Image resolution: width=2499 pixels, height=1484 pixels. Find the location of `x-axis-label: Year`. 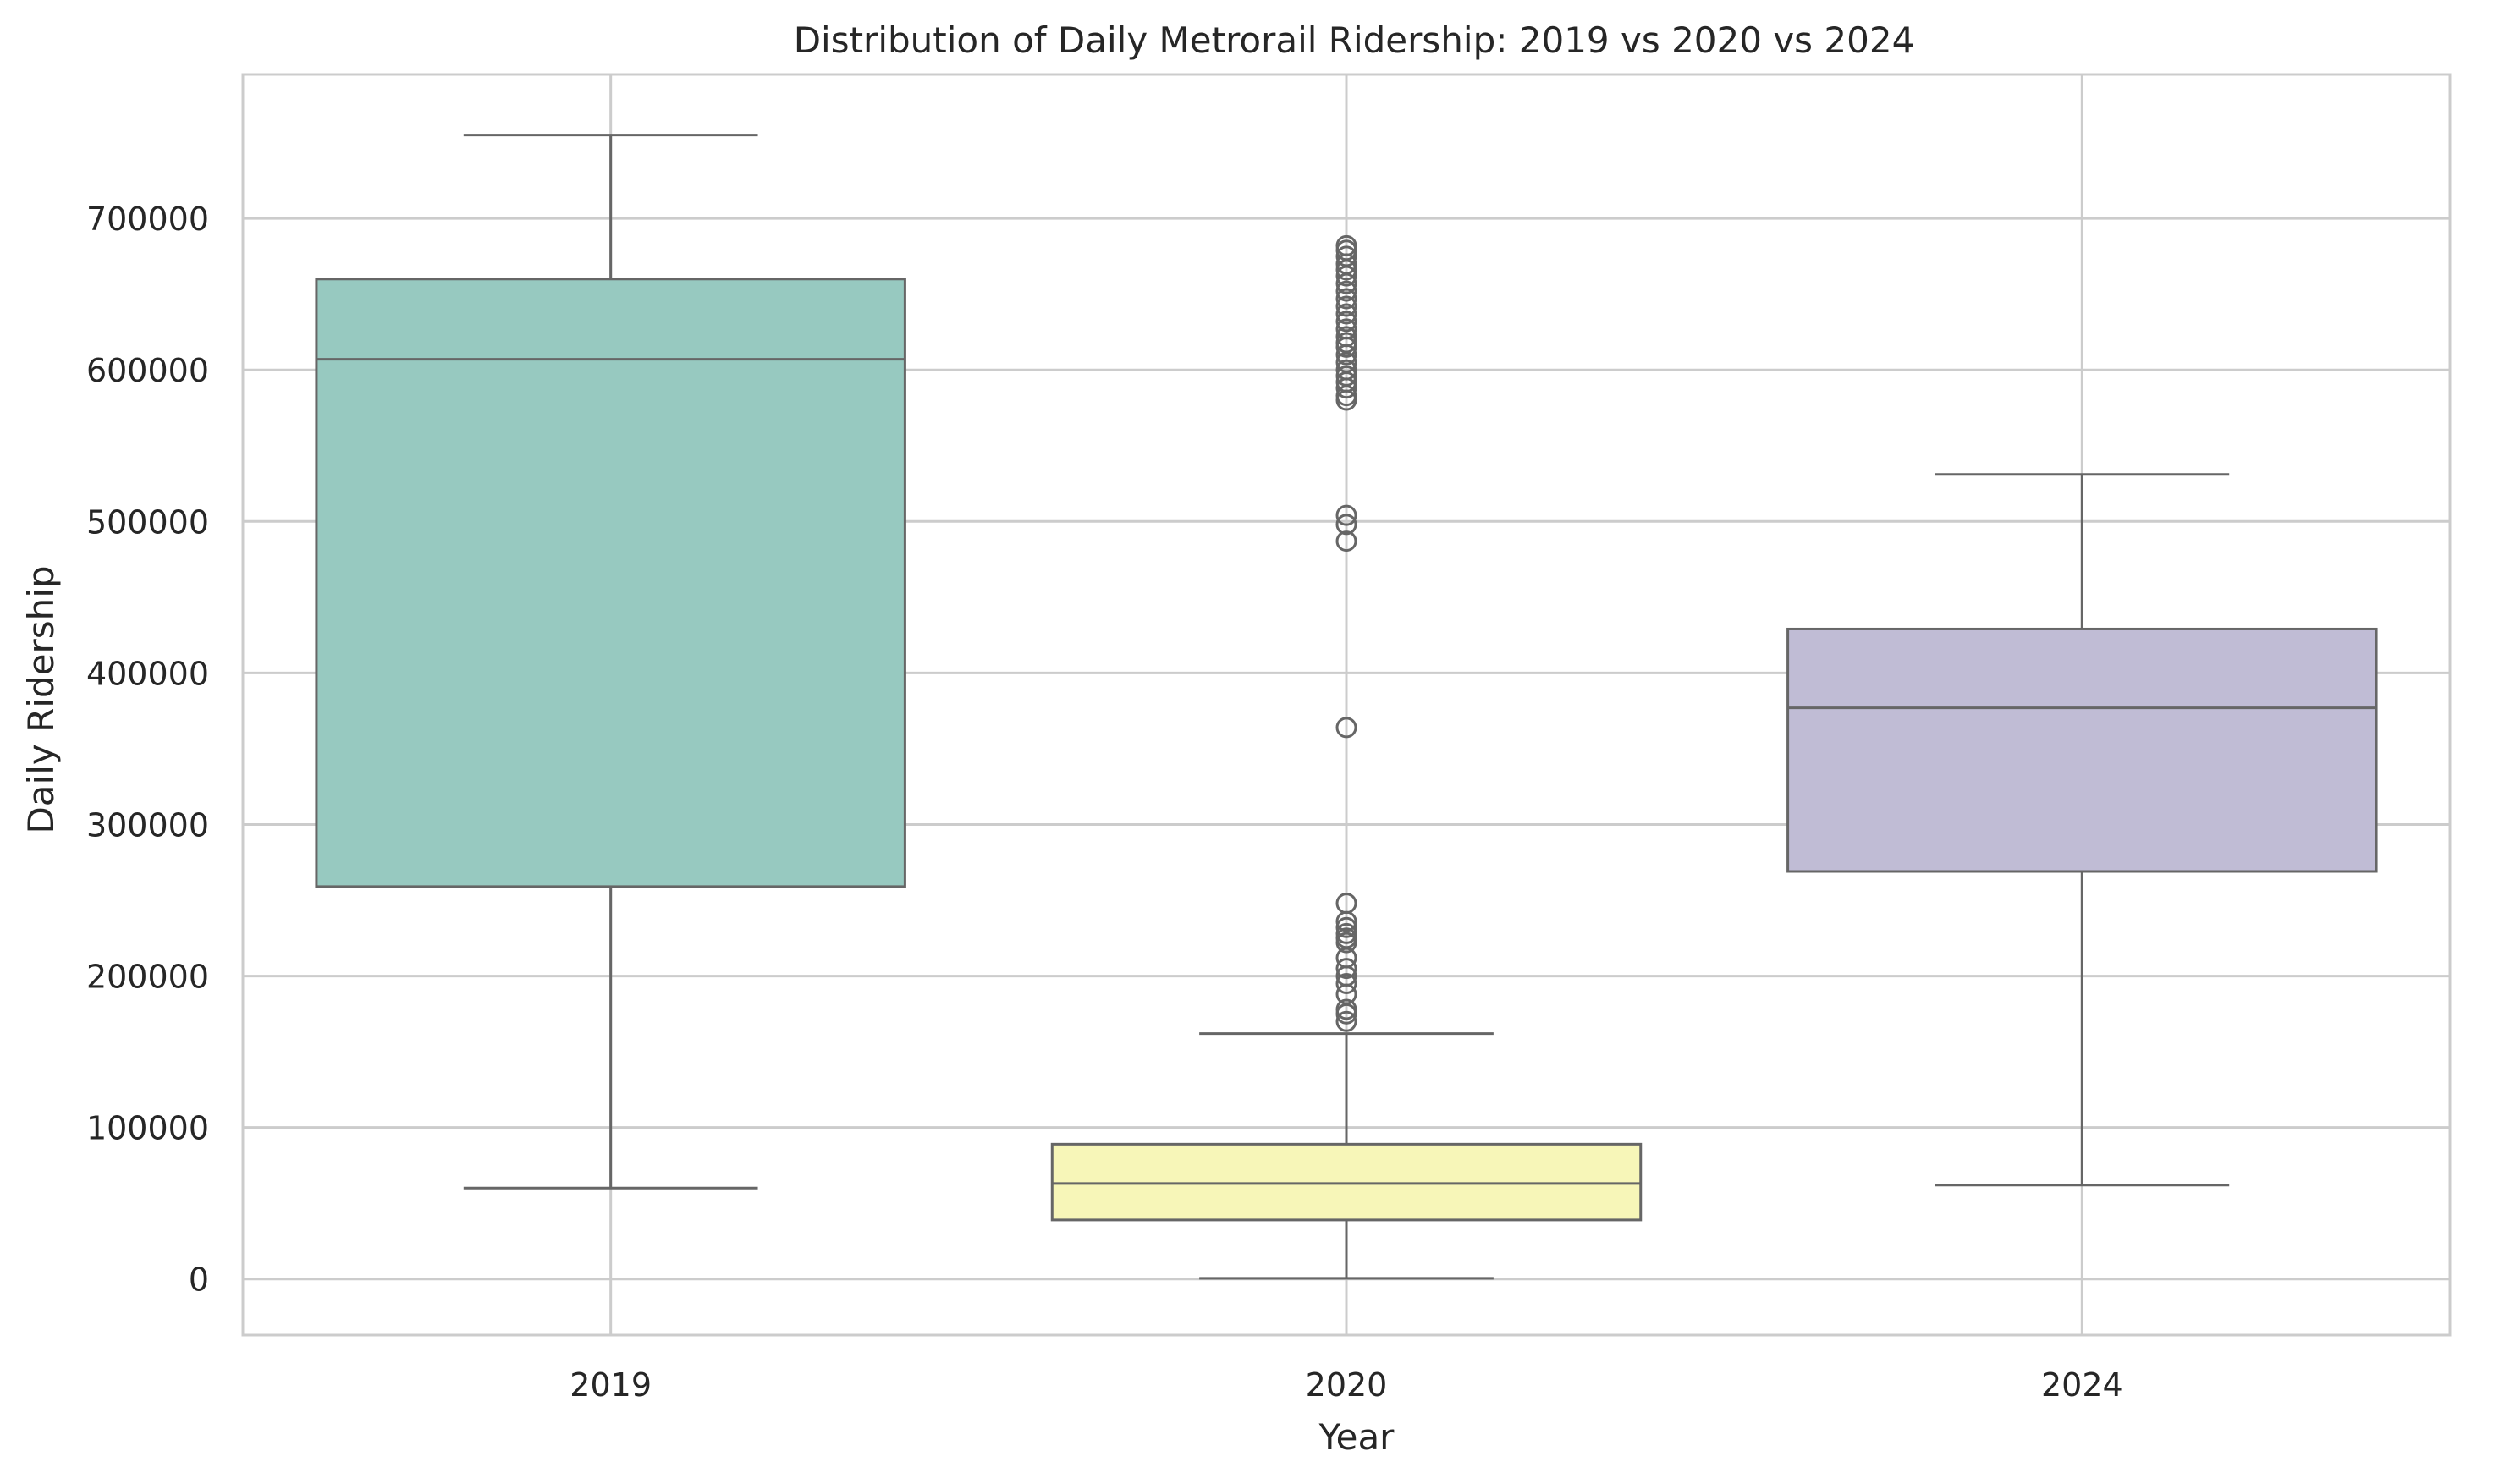

x-axis-label: Year is located at coordinates (1356, 1437).